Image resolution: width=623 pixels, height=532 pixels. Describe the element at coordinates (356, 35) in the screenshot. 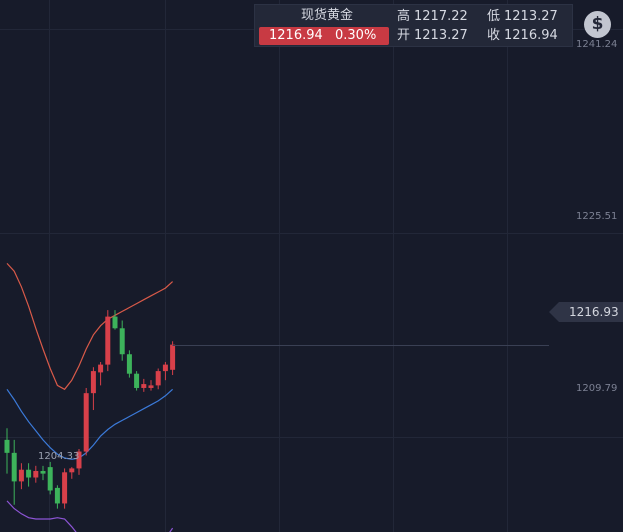

I see `change-percent: 0.30%` at that location.